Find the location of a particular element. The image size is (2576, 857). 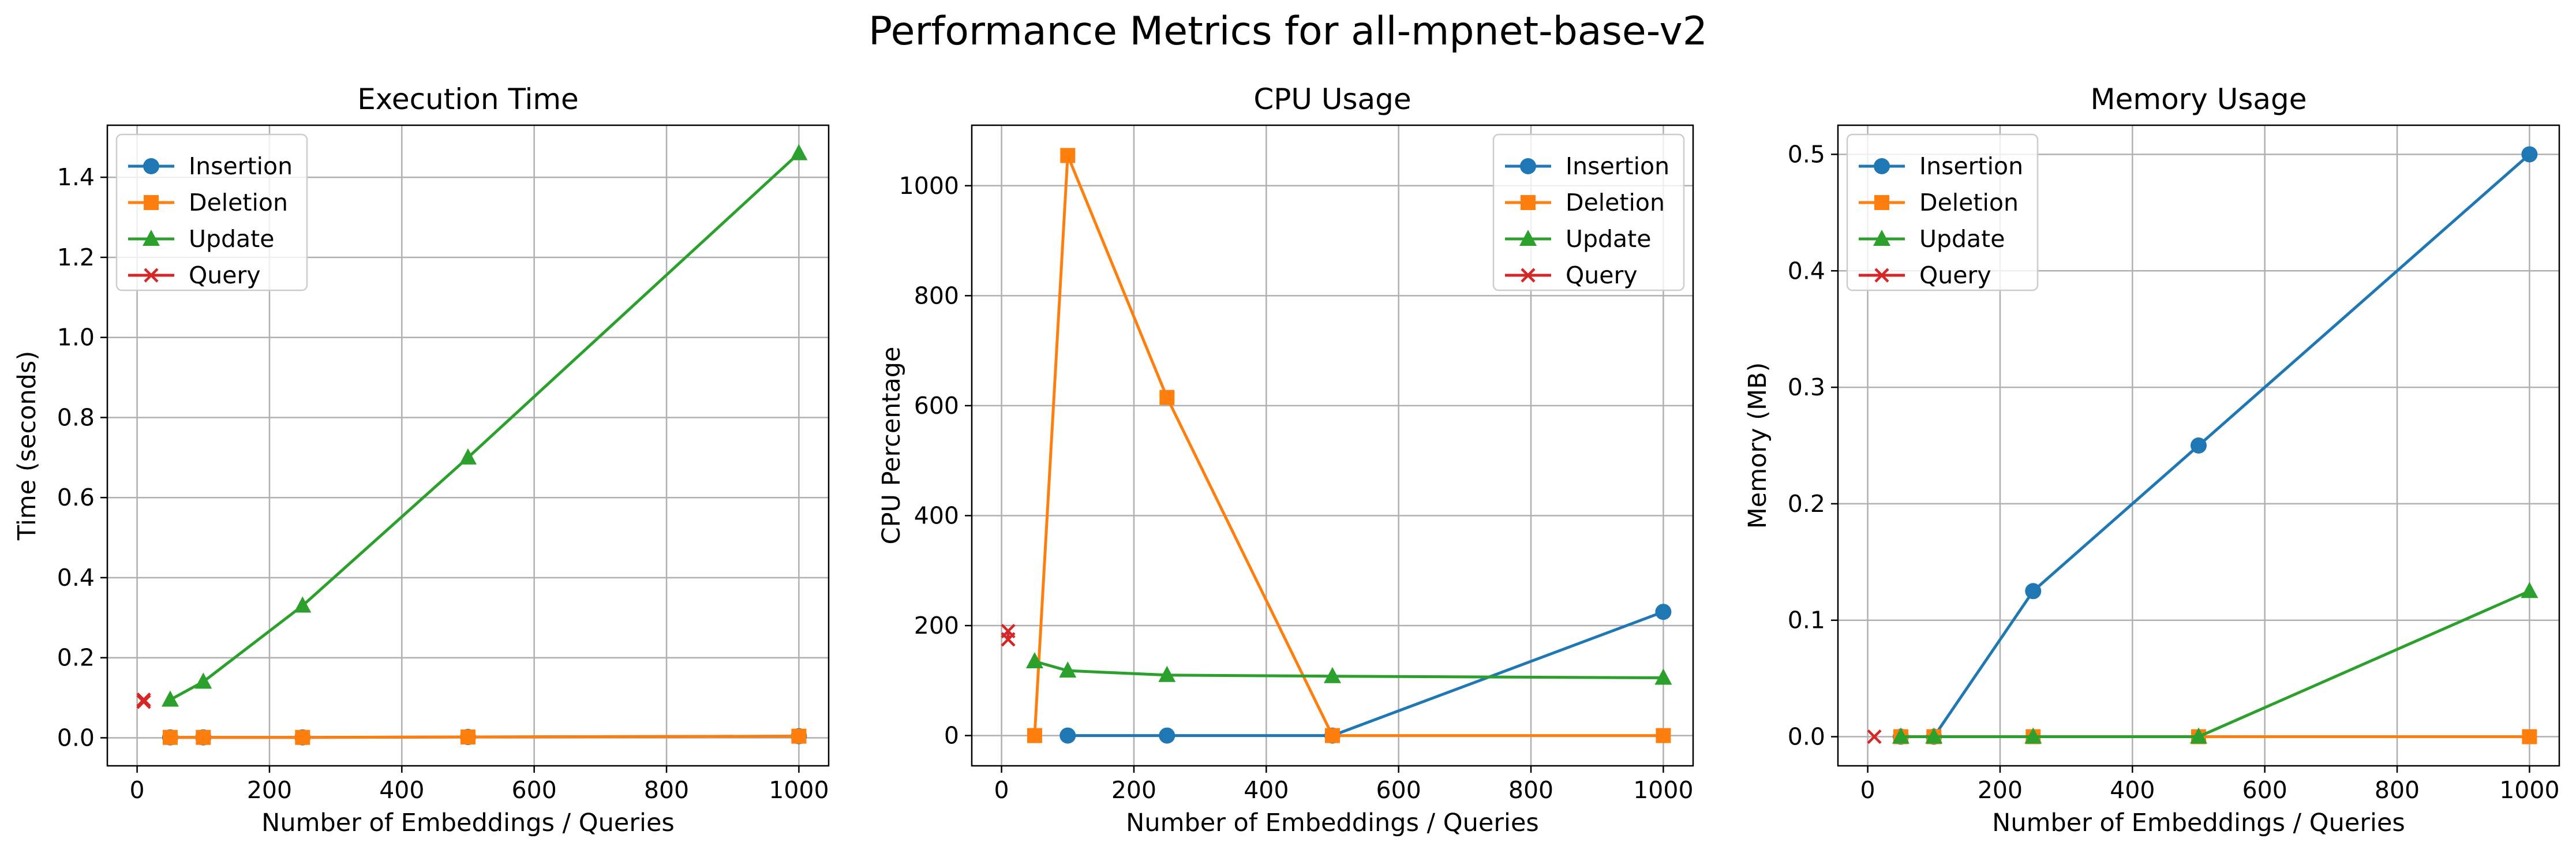

x-tick-label: 1000 is located at coordinates (1663, 790).